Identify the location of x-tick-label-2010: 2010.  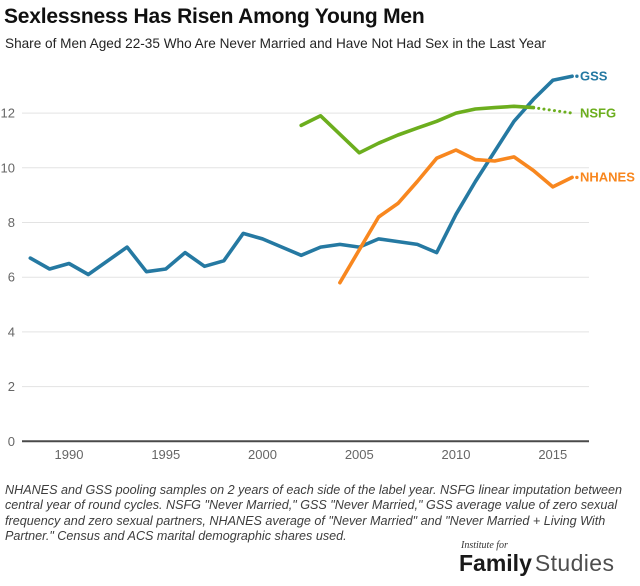
(456, 454).